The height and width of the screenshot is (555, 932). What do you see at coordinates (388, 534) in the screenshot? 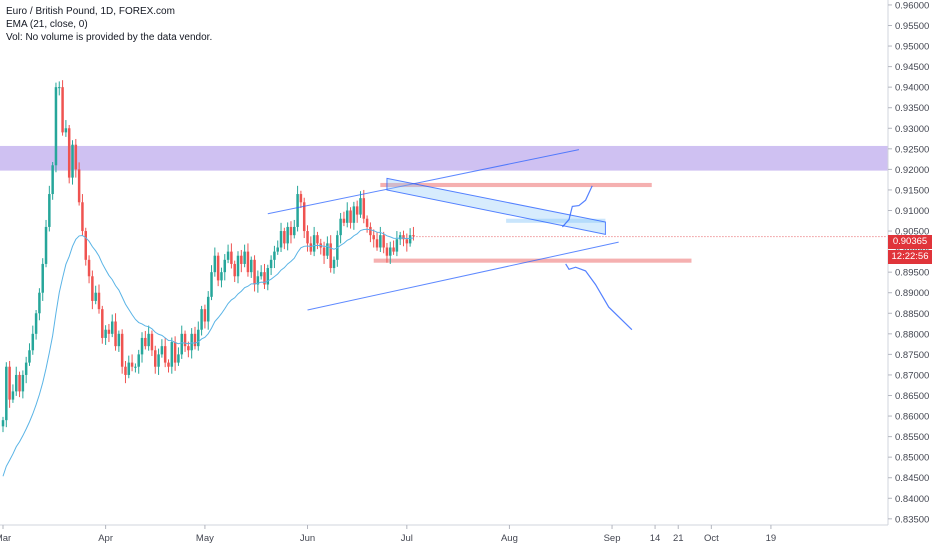
I see `time-axis: Mar Apr May Jun Jul Aug Sep 14 21 Oct 19` at bounding box center [388, 534].